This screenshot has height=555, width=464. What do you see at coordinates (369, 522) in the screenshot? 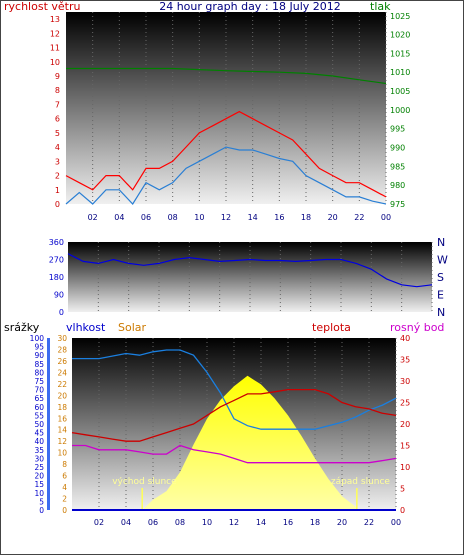
I see `temperature-time-tick: 22` at bounding box center [369, 522].